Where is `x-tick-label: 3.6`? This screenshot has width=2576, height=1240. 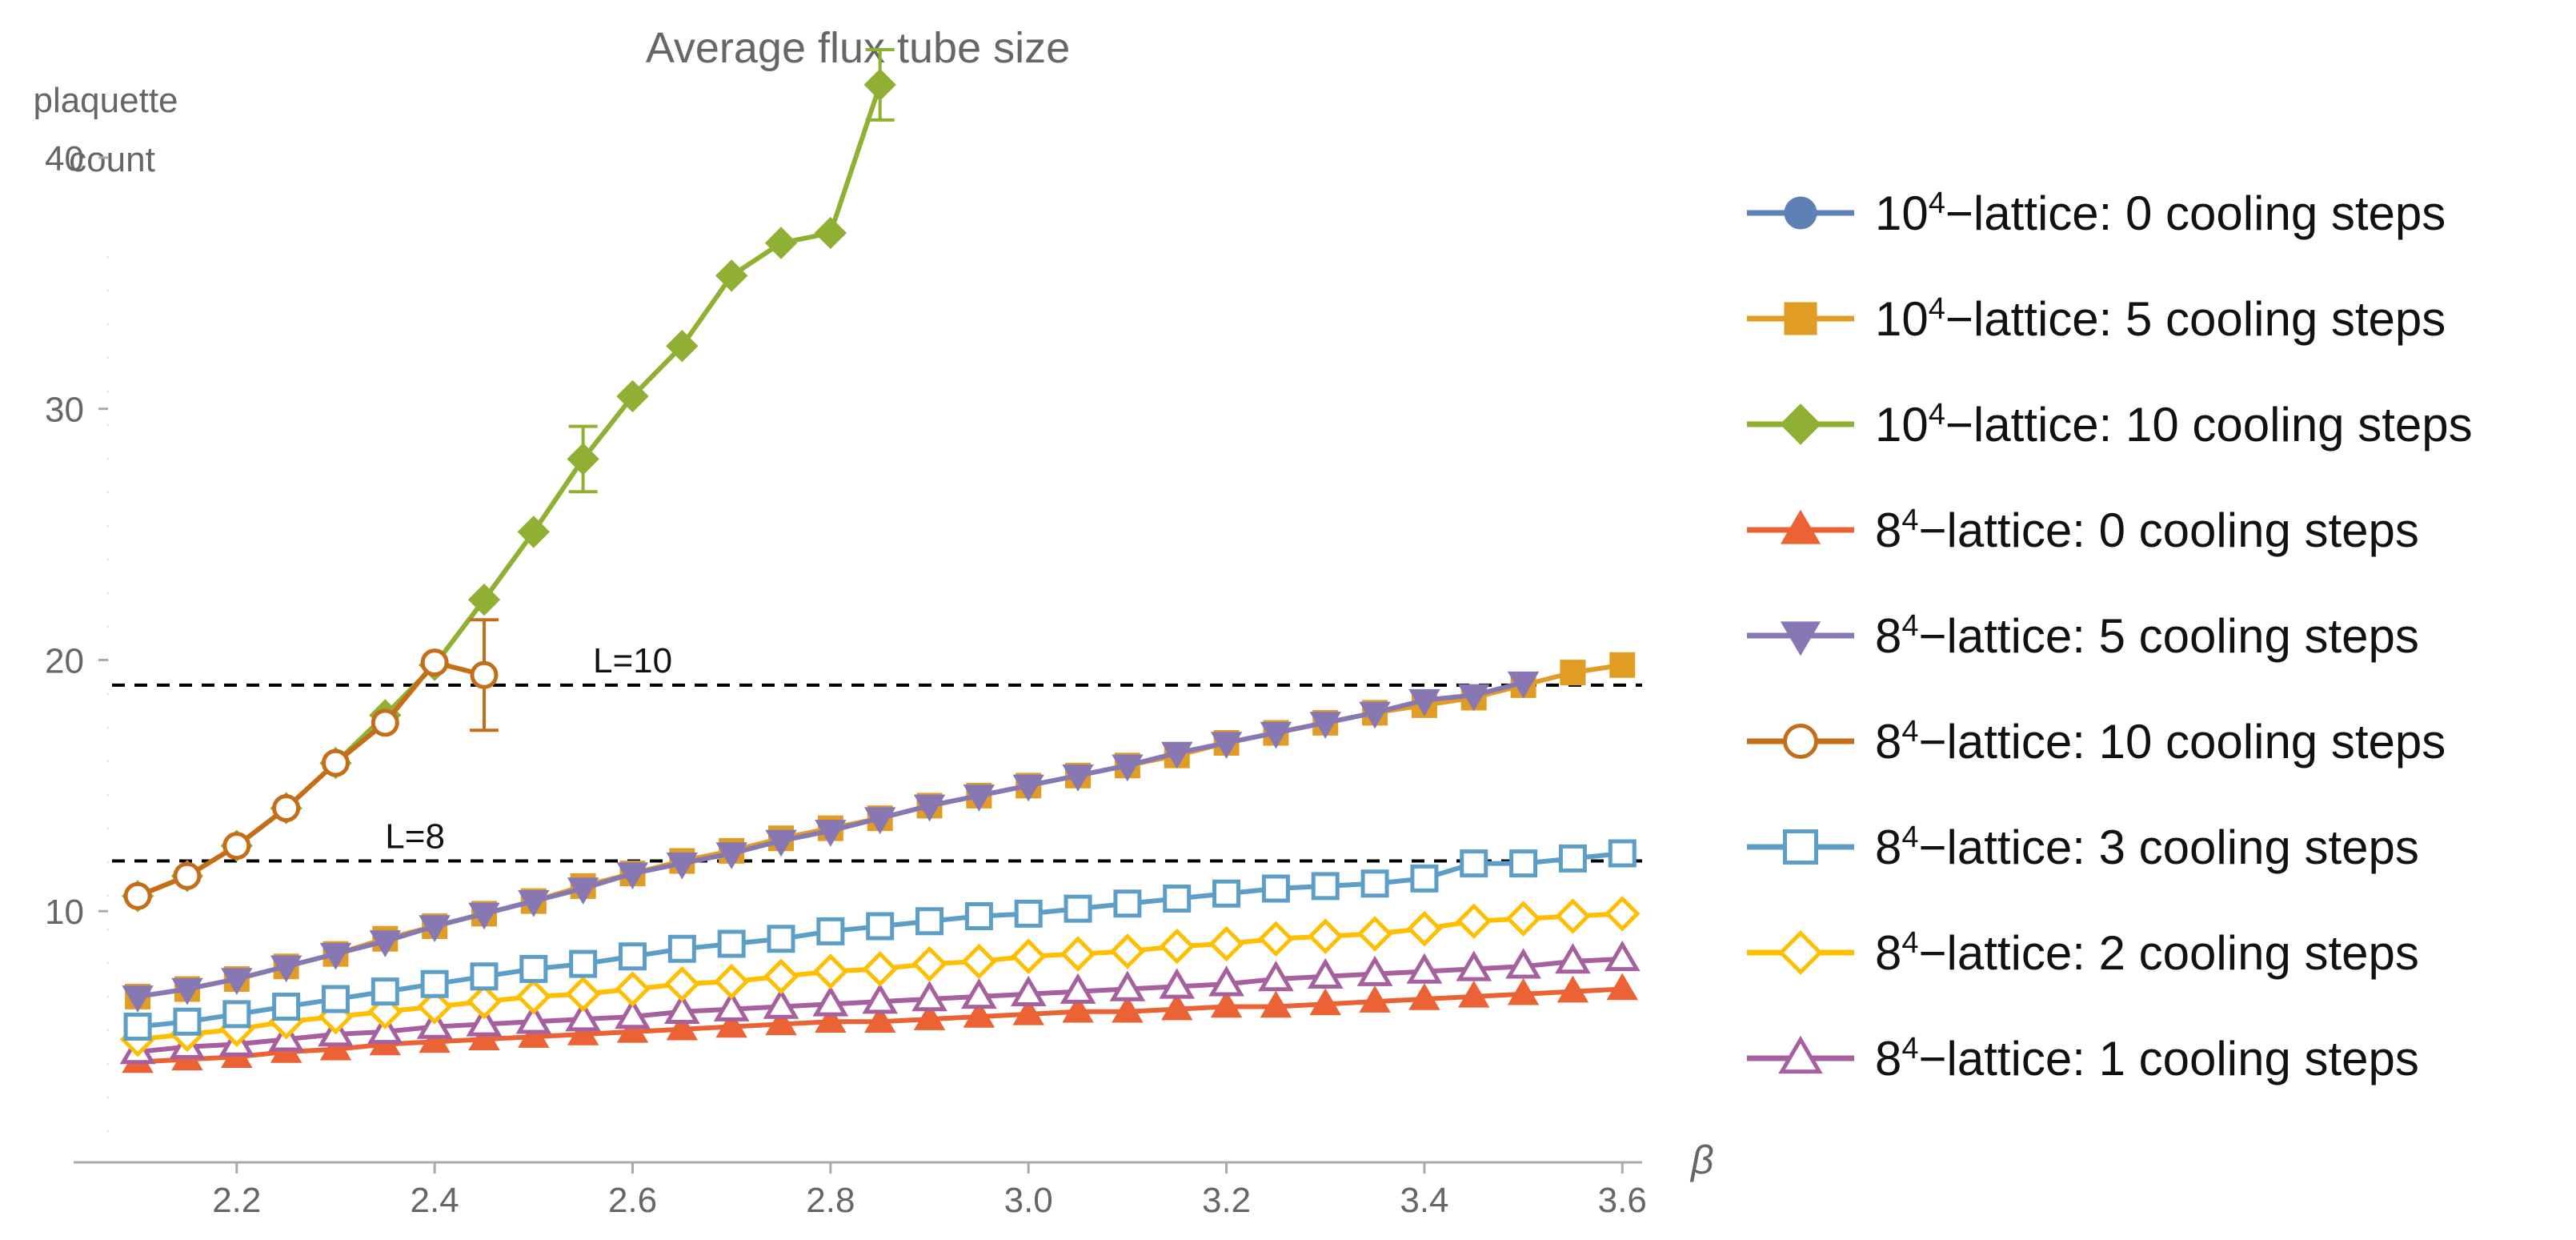
x-tick-label: 3.6 is located at coordinates (1622, 1200).